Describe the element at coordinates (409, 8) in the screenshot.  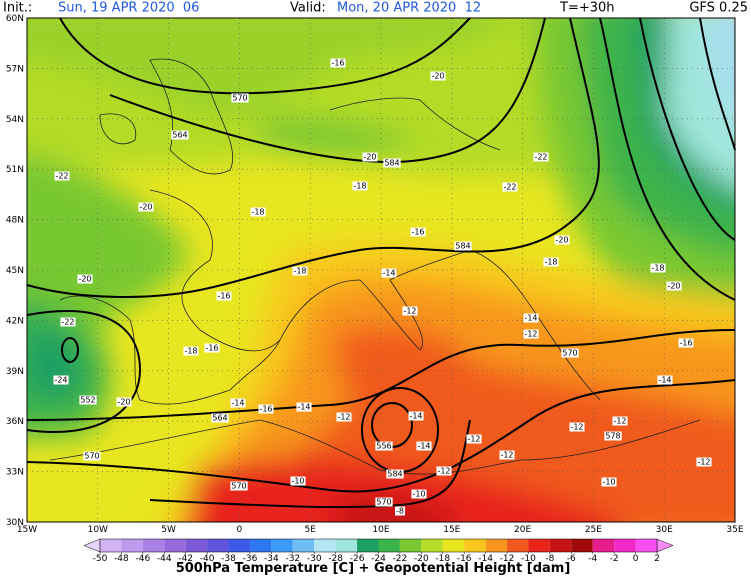
I see `valid-time: Mon, 20 APR 2020 12` at that location.